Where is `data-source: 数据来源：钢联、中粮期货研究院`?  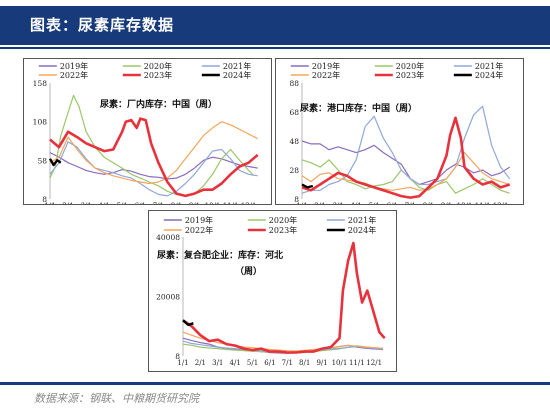
data-source: 数据来源：钢联、中粮期货研究院 is located at coordinates (116, 398).